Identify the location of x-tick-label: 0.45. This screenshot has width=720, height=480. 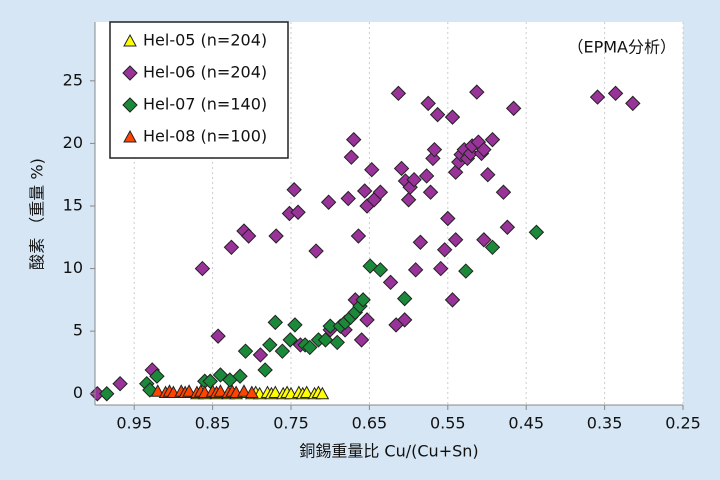
(526, 423).